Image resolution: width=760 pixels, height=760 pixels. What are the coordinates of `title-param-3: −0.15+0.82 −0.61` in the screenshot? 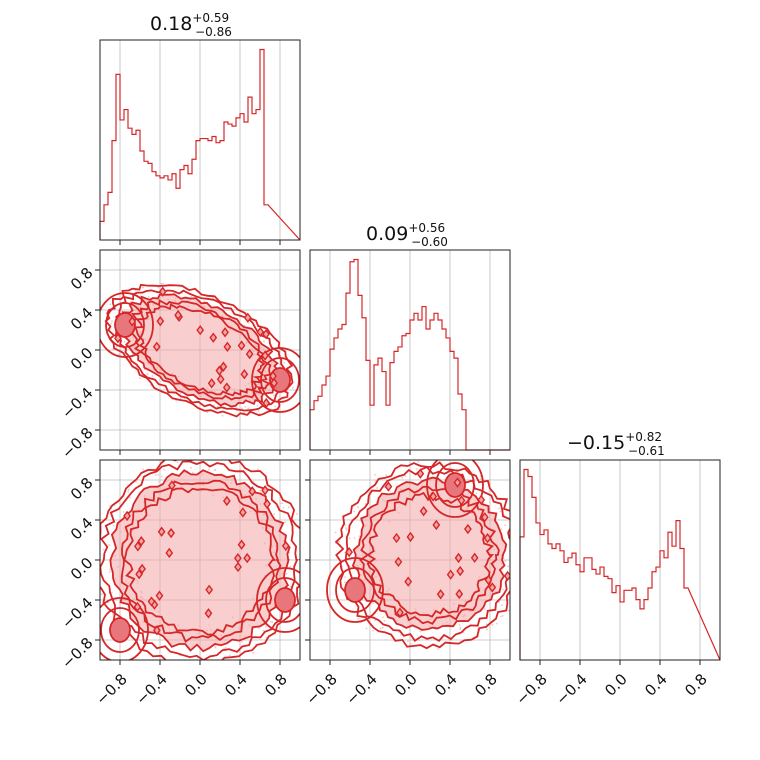 It's located at (616, 444).